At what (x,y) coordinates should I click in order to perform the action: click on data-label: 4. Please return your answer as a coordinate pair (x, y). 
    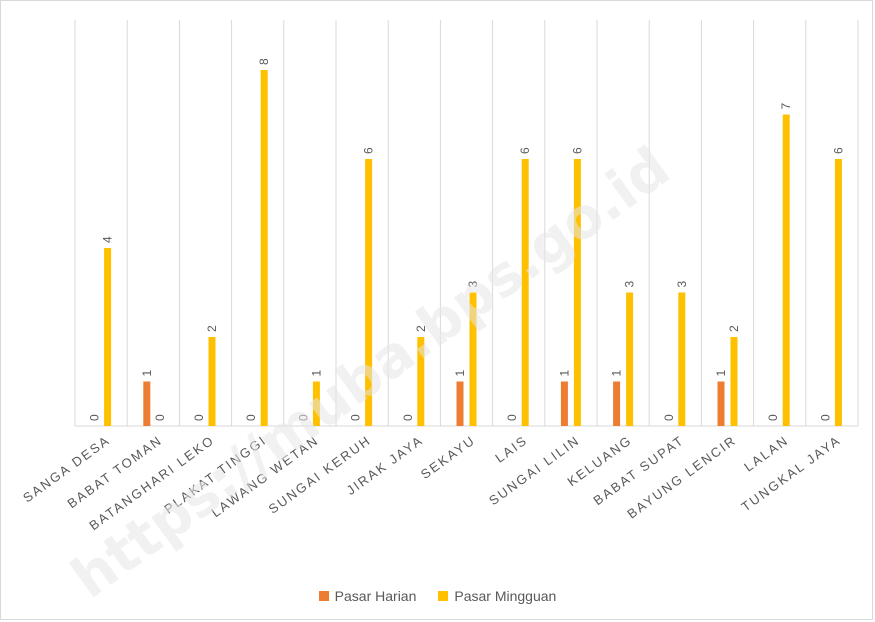
    Looking at the image, I should click on (108, 239).